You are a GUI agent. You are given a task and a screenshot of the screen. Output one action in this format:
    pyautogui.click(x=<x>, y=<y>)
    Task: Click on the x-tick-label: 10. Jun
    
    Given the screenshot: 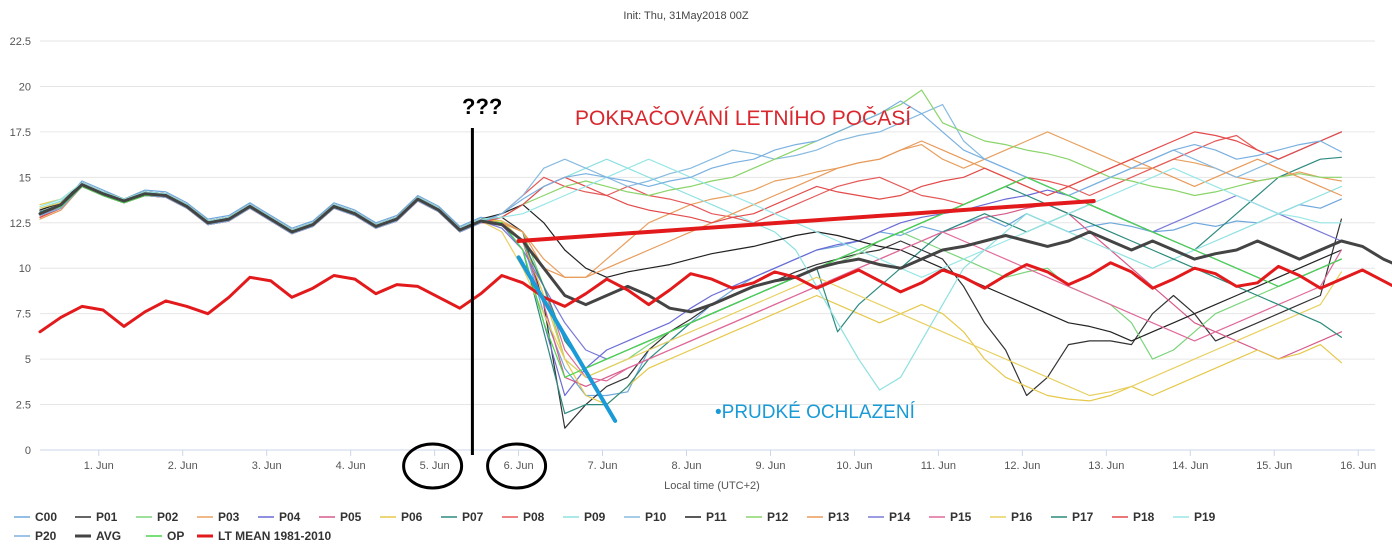 What is the action you would take?
    pyautogui.click(x=854, y=466)
    